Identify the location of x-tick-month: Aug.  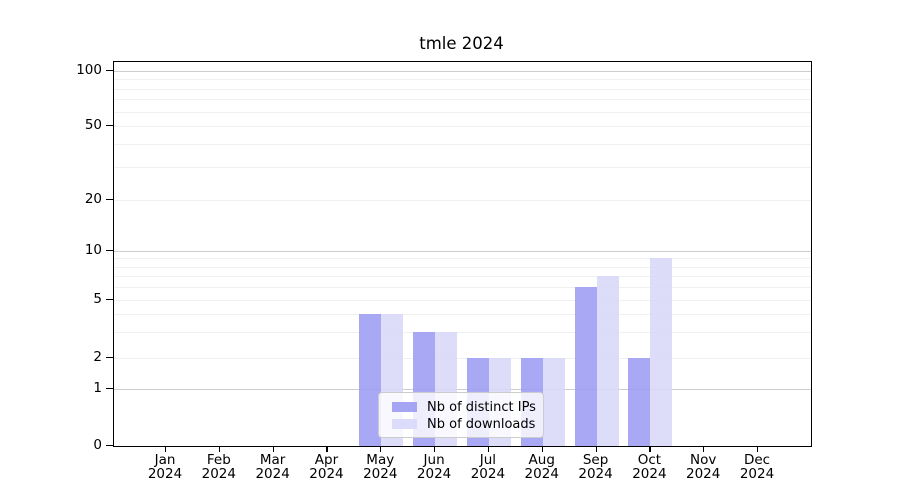
(541, 460).